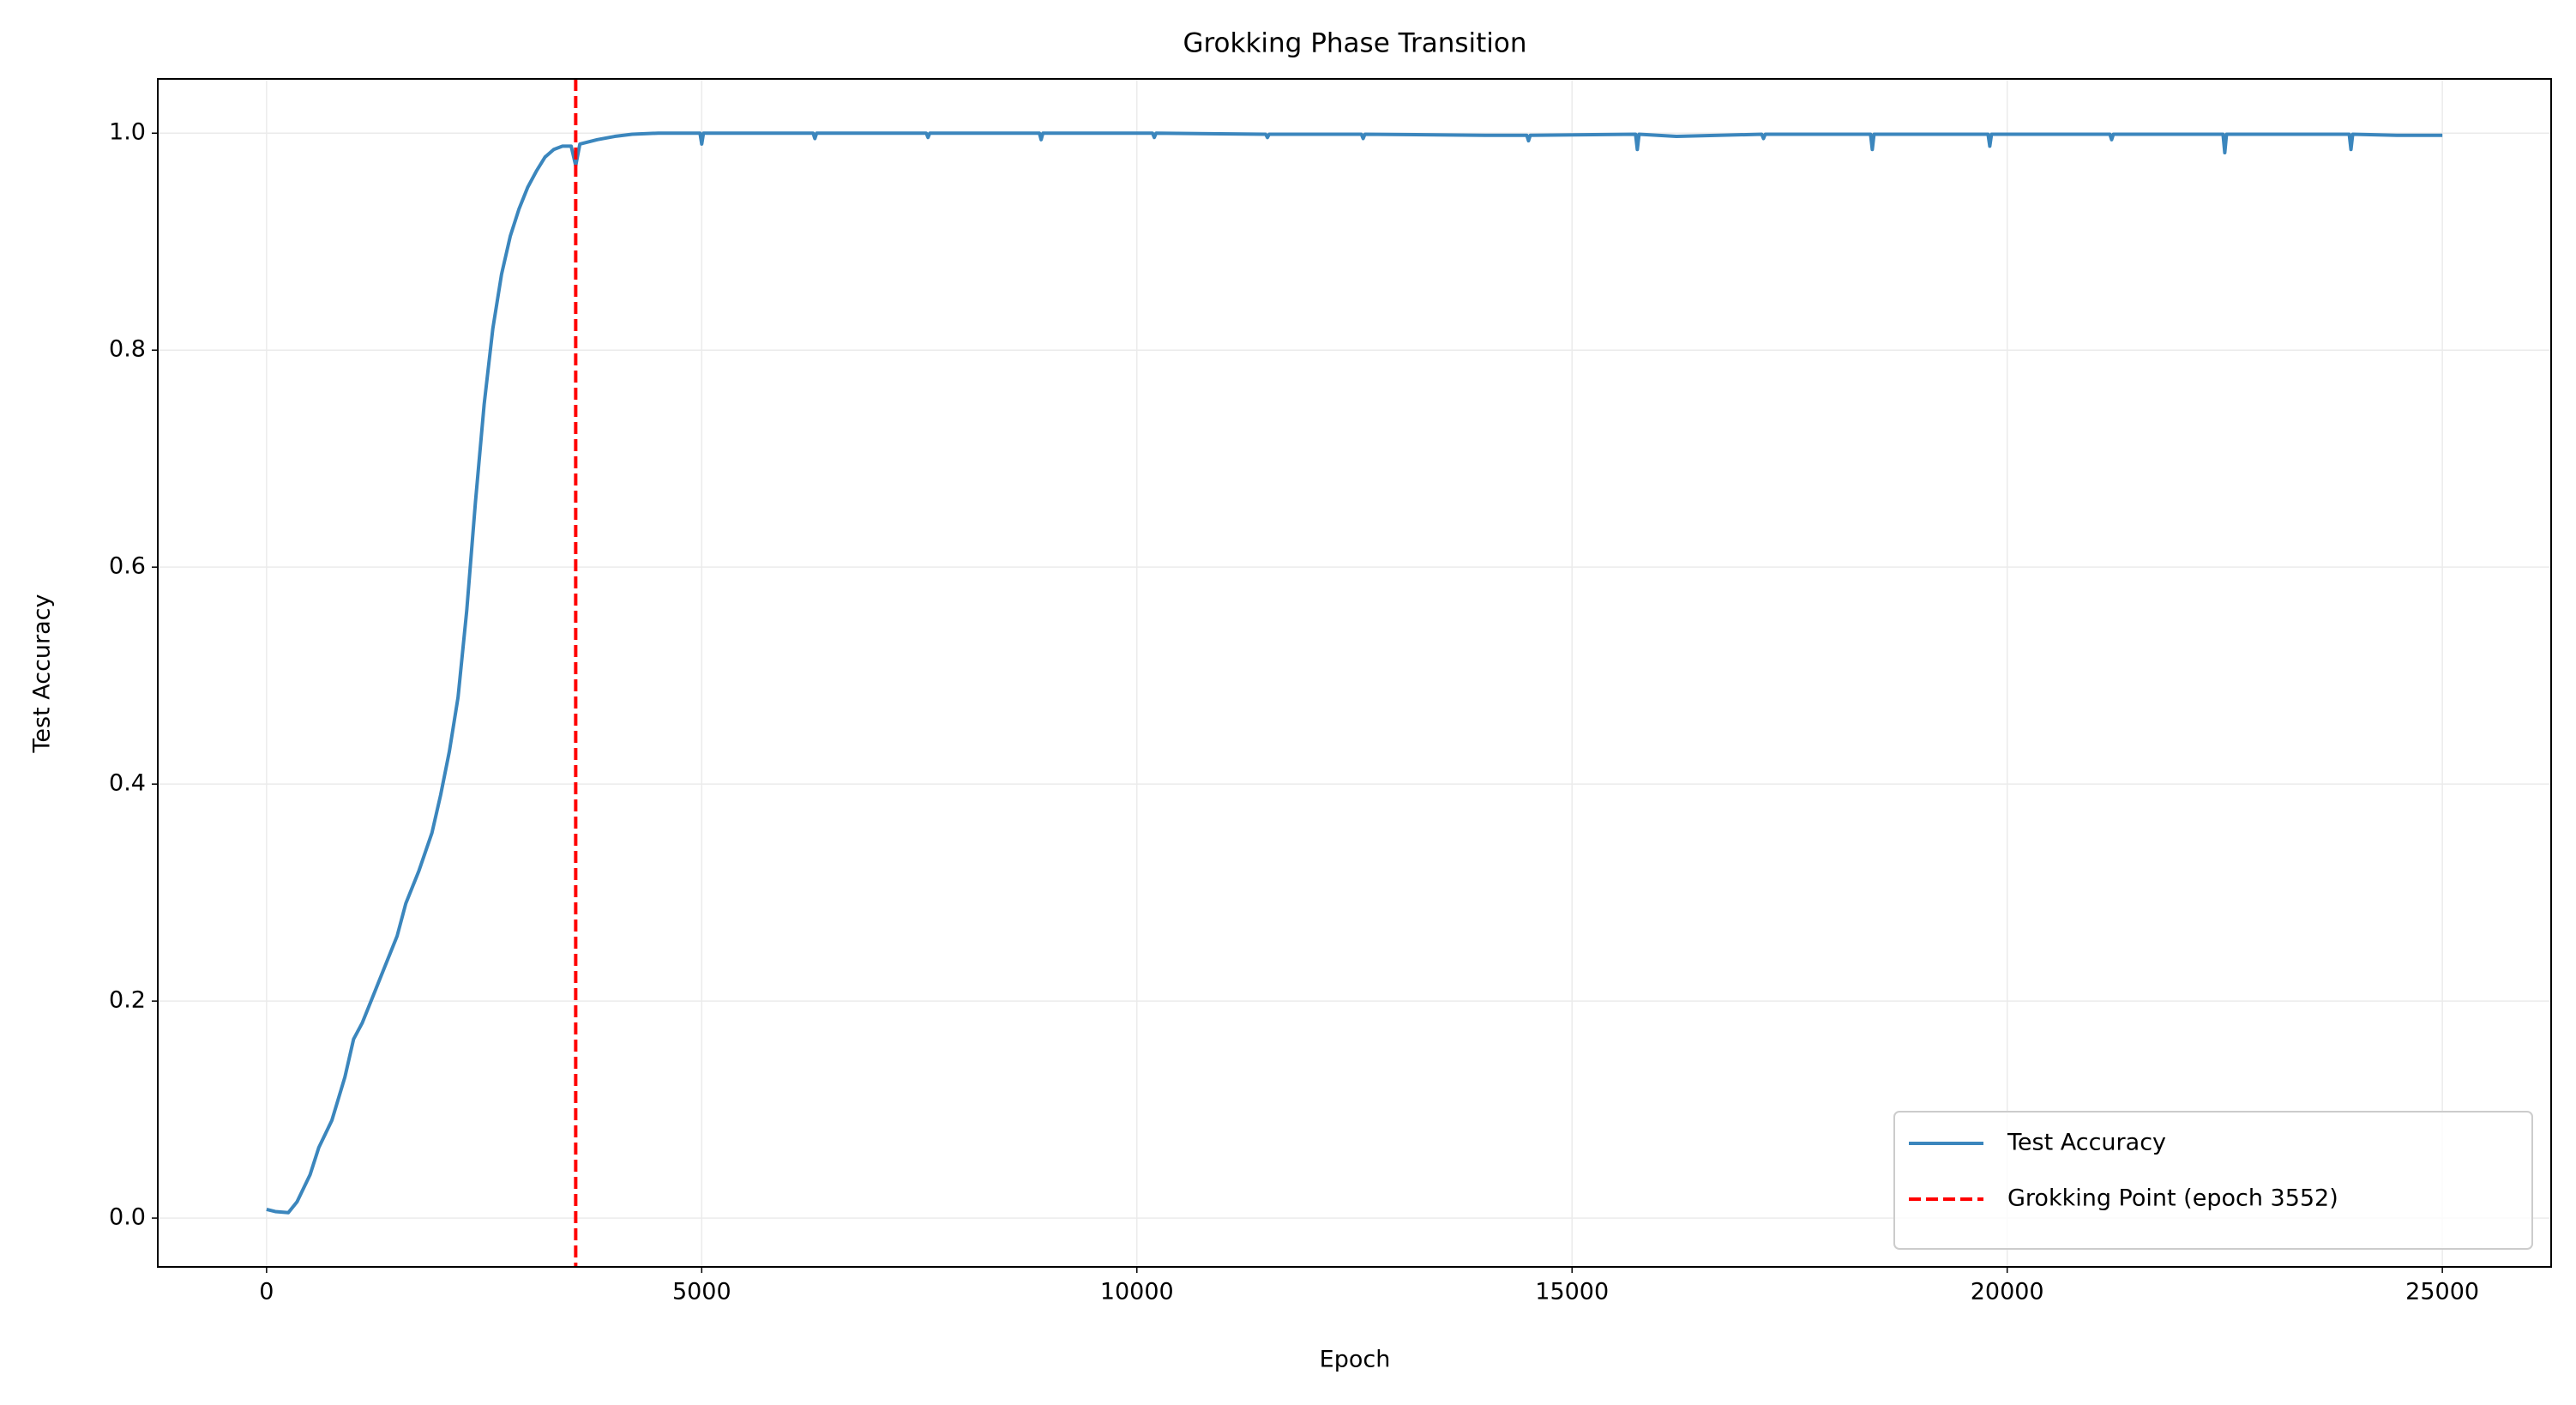 This screenshot has width=2576, height=1405. What do you see at coordinates (1354, 43) in the screenshot?
I see `chart-title: Grokking Phase Transition` at bounding box center [1354, 43].